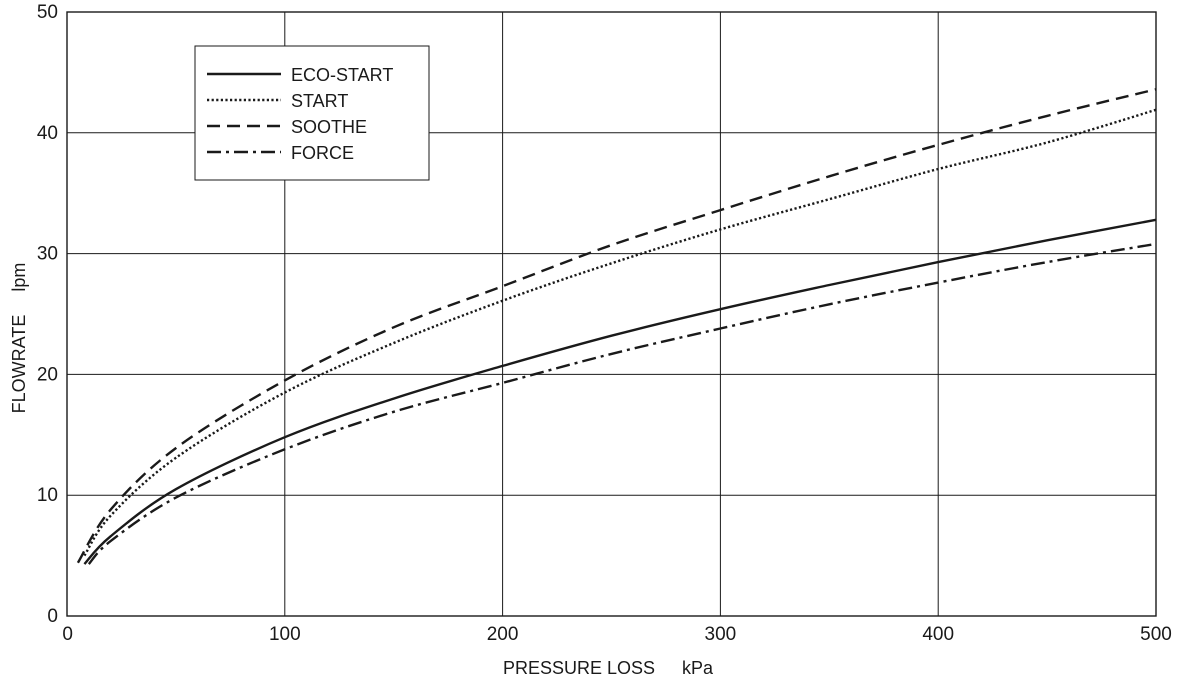  I want to click on y-tick-label: 30, so click(47, 254).